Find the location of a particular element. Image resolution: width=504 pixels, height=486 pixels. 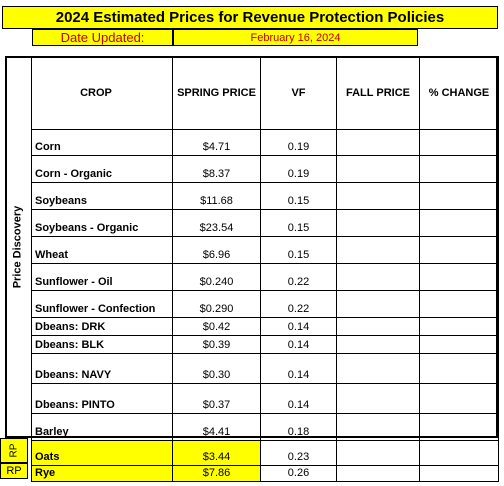

column-header-spring-price: SPRING PRICE is located at coordinates (216, 93).